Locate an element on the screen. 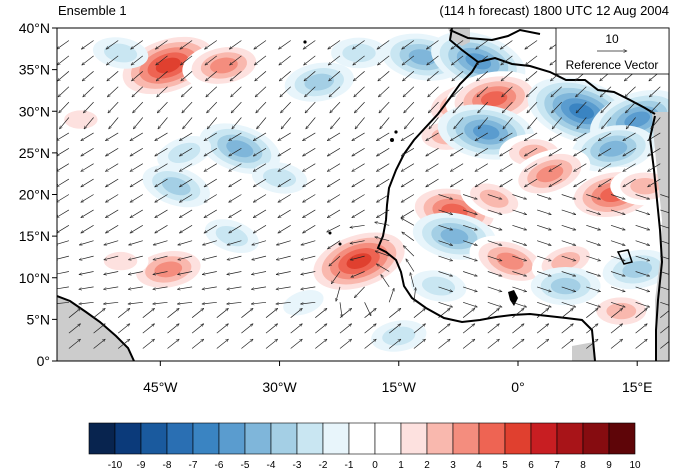 This screenshot has height=476, width=673. colorbar-label: -2 is located at coordinates (323, 465).